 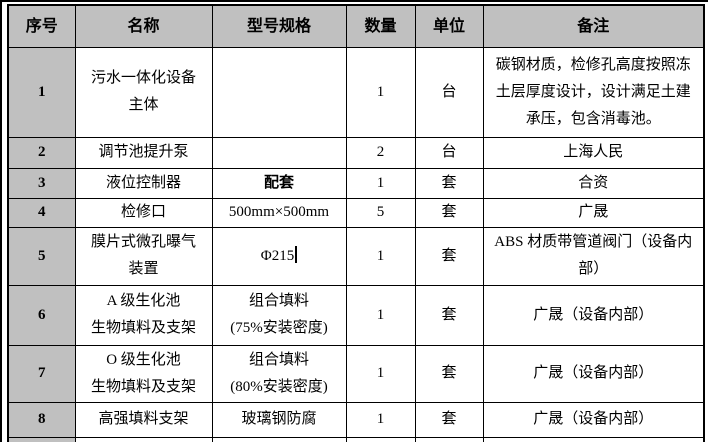 I want to click on header-unit: 单位, so click(x=449, y=26).